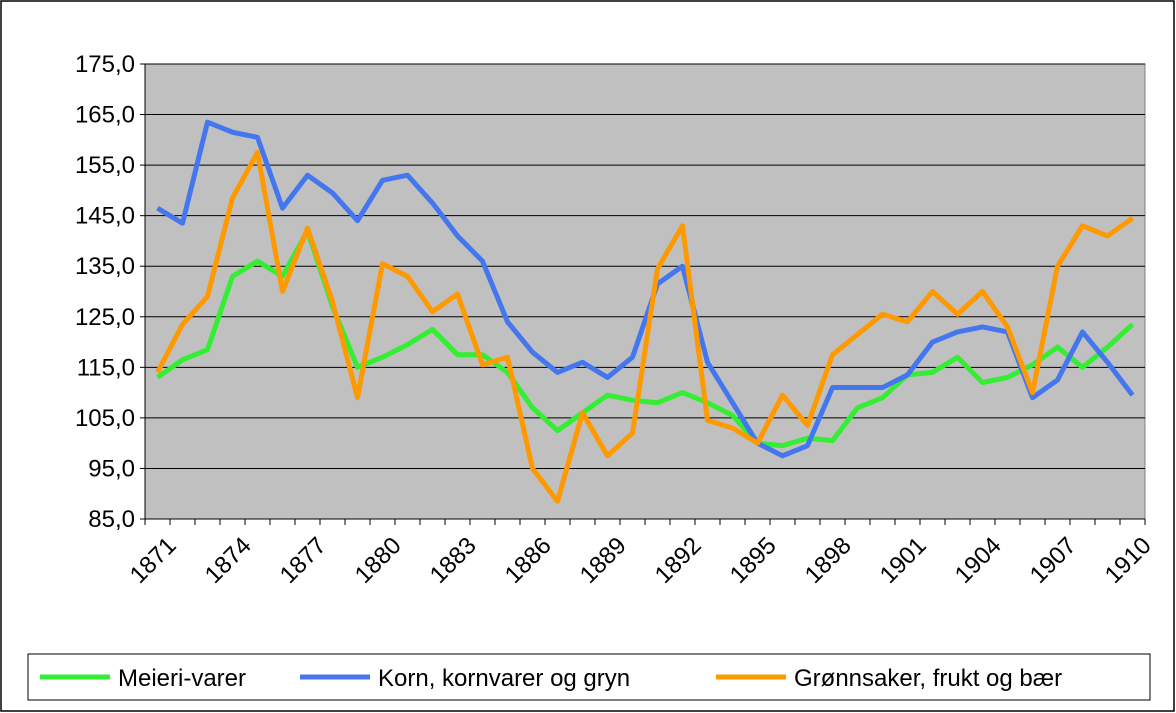 This screenshot has height=713, width=1176. I want to click on y-tick-label: 85,0, so click(111, 519).